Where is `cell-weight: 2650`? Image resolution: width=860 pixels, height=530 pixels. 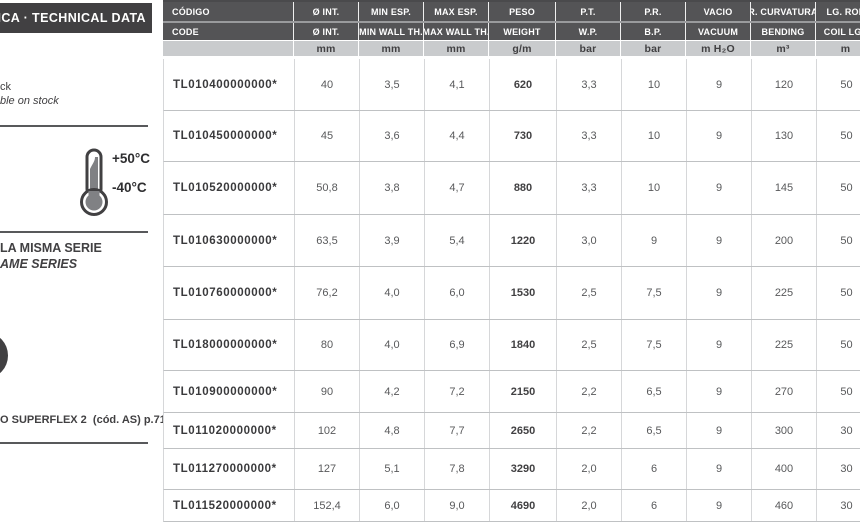
cell-weight: 2650 is located at coordinates (522, 430).